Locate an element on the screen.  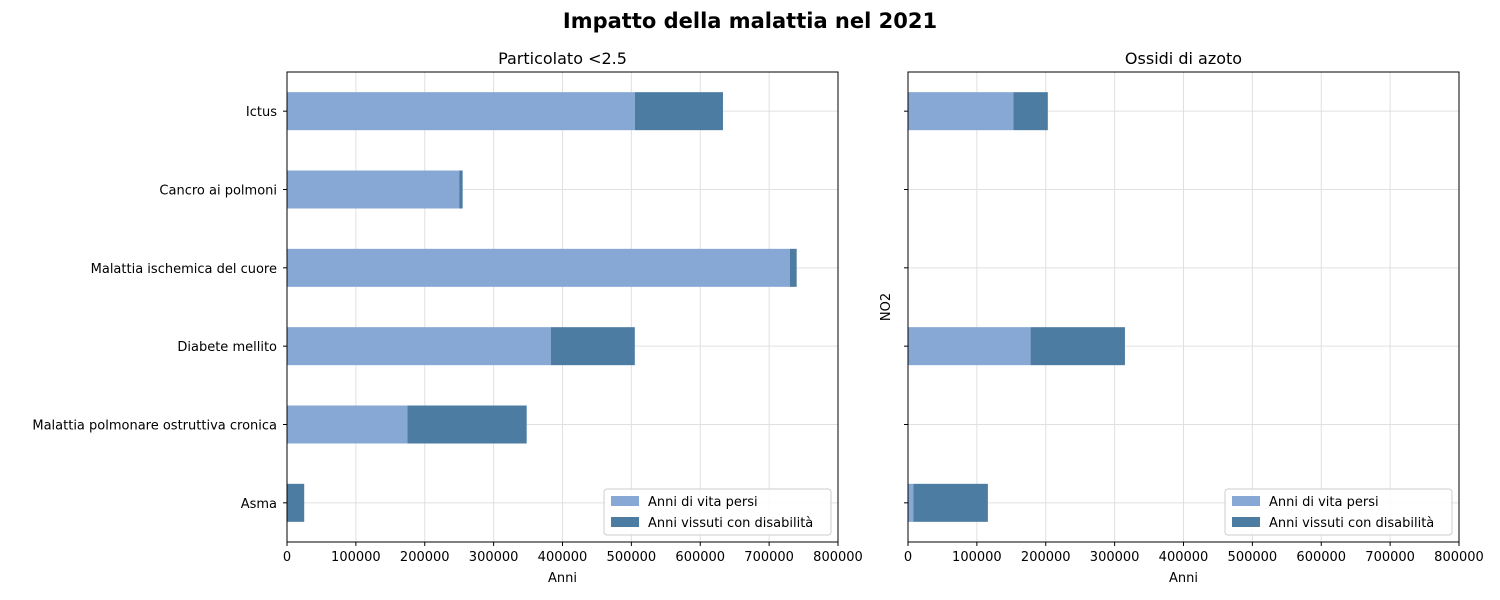
y-tick-label: Diabete mellito is located at coordinates (227, 347).